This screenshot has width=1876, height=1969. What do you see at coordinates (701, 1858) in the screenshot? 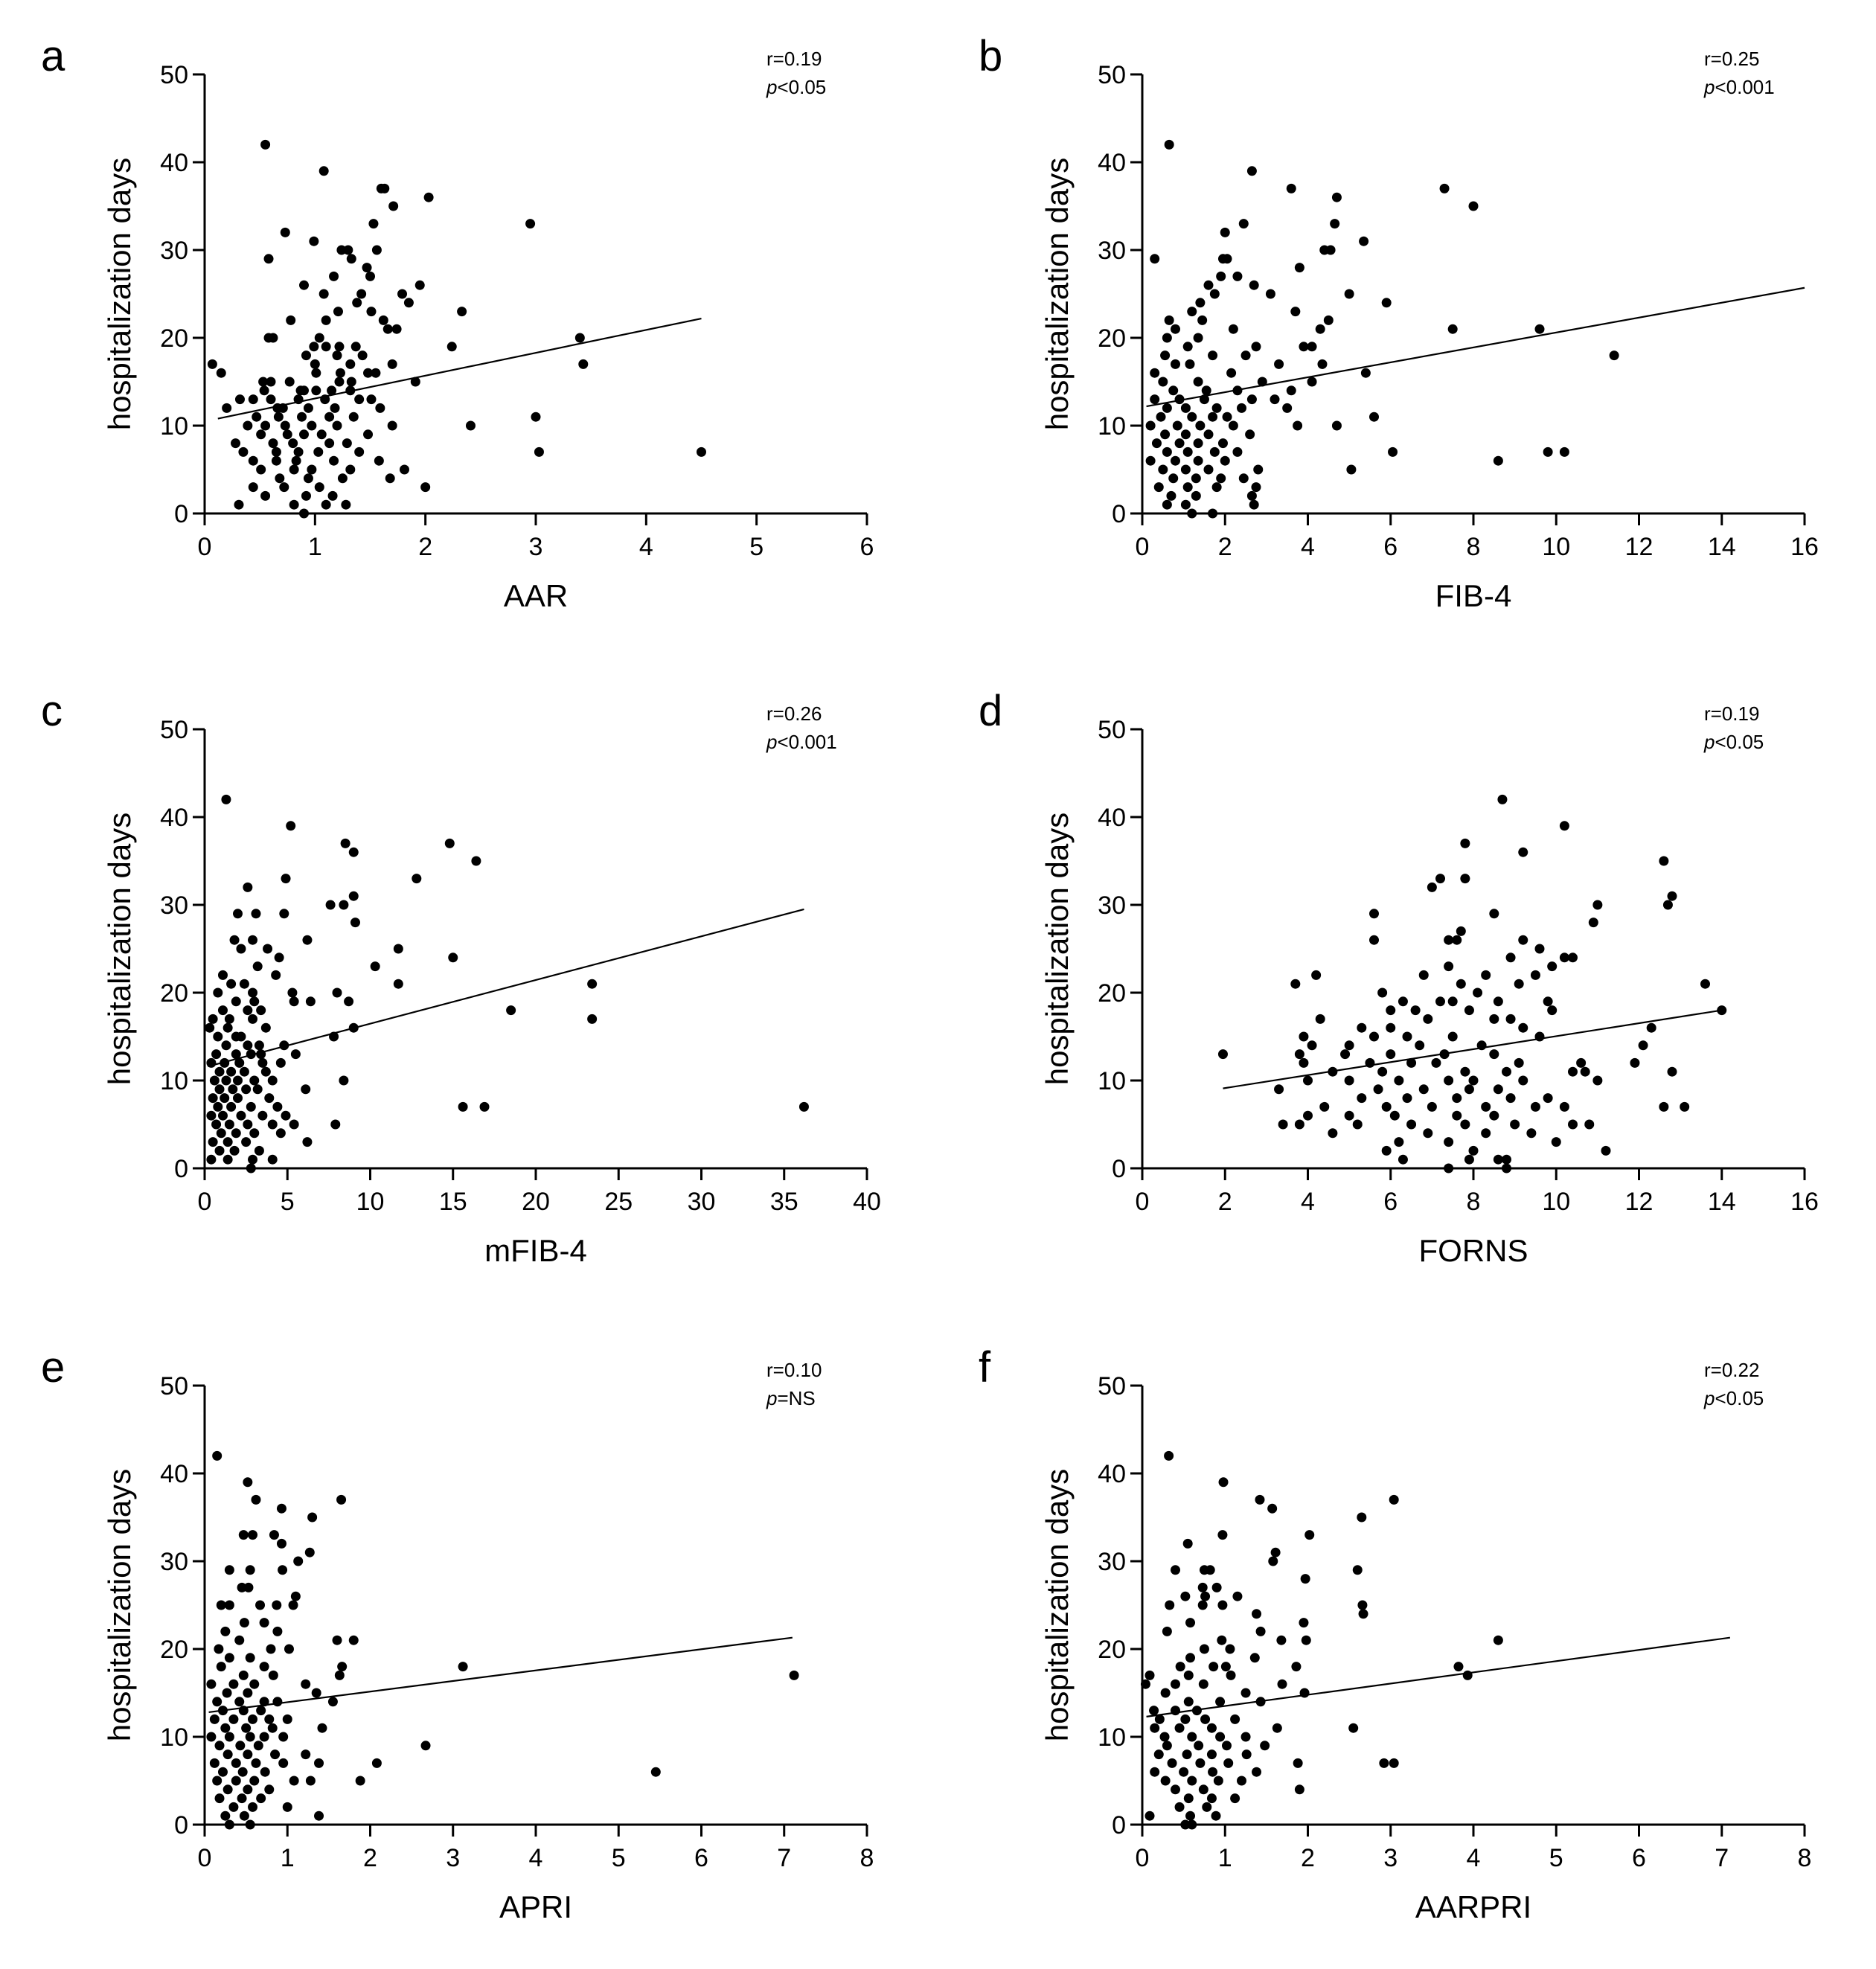
I see `x-tick-label: 6` at bounding box center [701, 1858].